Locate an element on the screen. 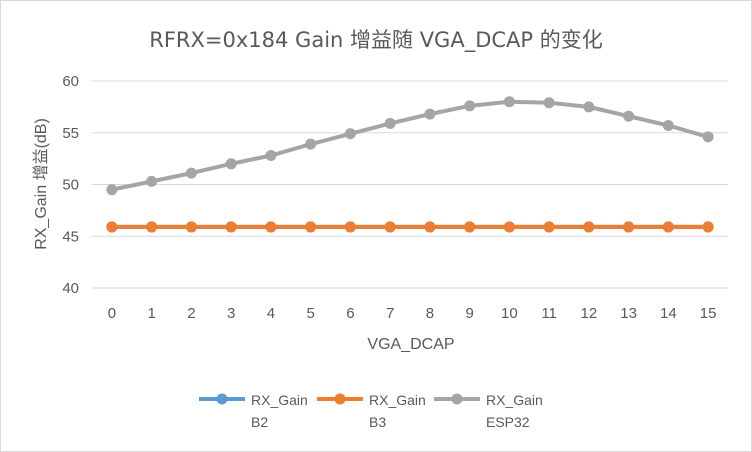 The image size is (752, 452). y-tick-label: 45 is located at coordinates (70, 236).